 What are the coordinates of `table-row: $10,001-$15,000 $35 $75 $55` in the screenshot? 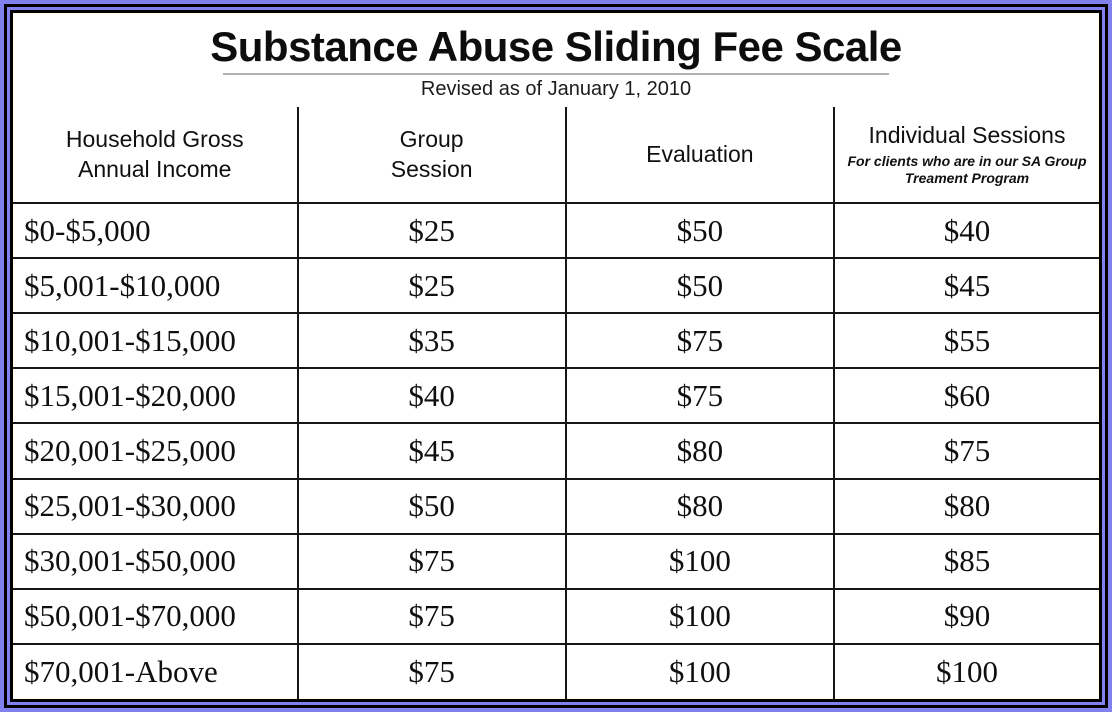 It's located at (556, 341).